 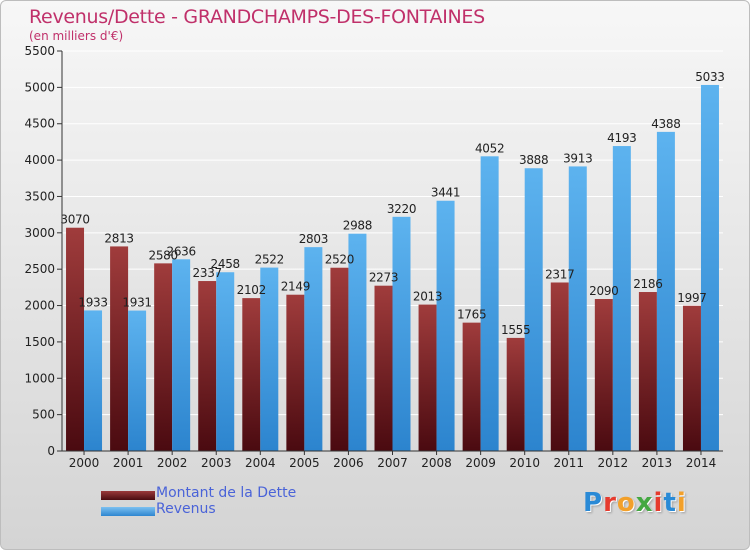 I want to click on x-tick-label: 2005, so click(x=304, y=463).